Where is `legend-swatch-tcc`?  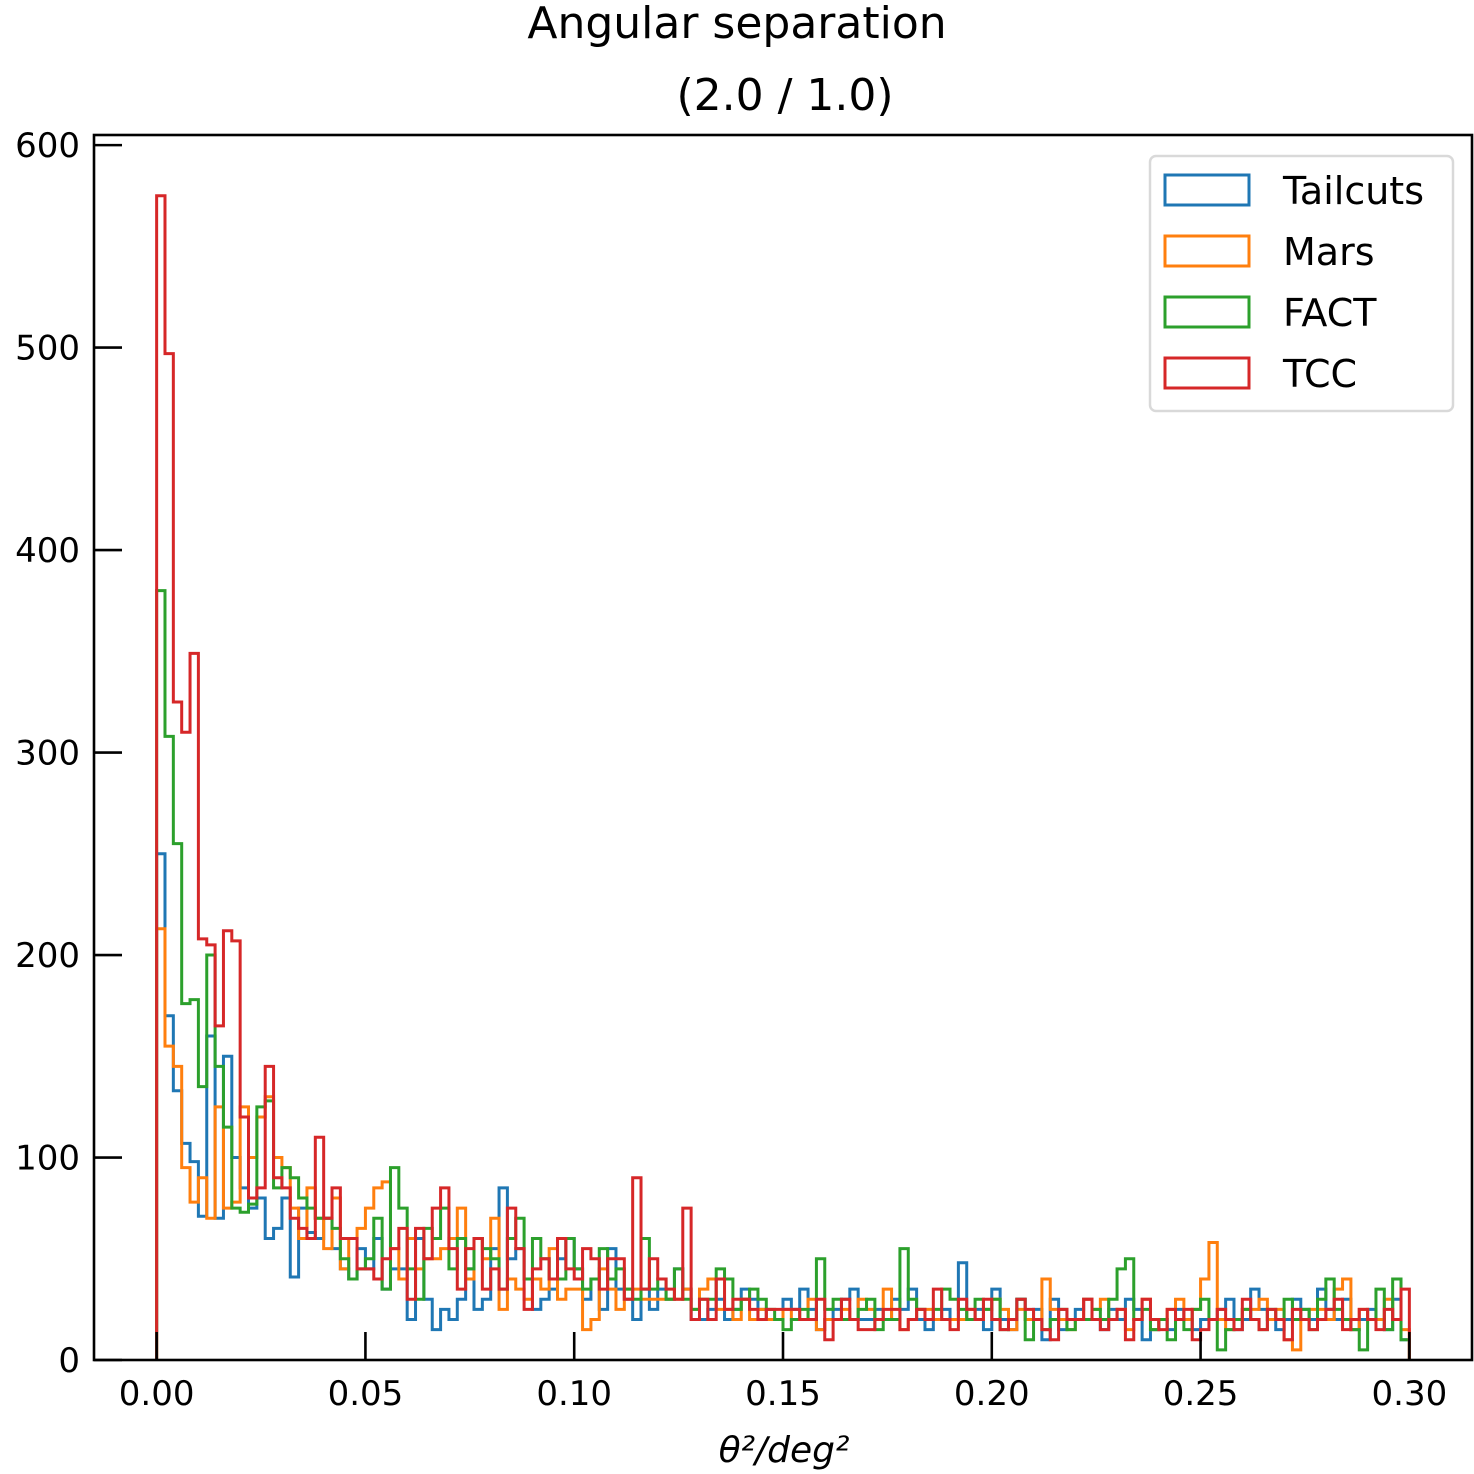 legend-swatch-tcc is located at coordinates (1207, 373).